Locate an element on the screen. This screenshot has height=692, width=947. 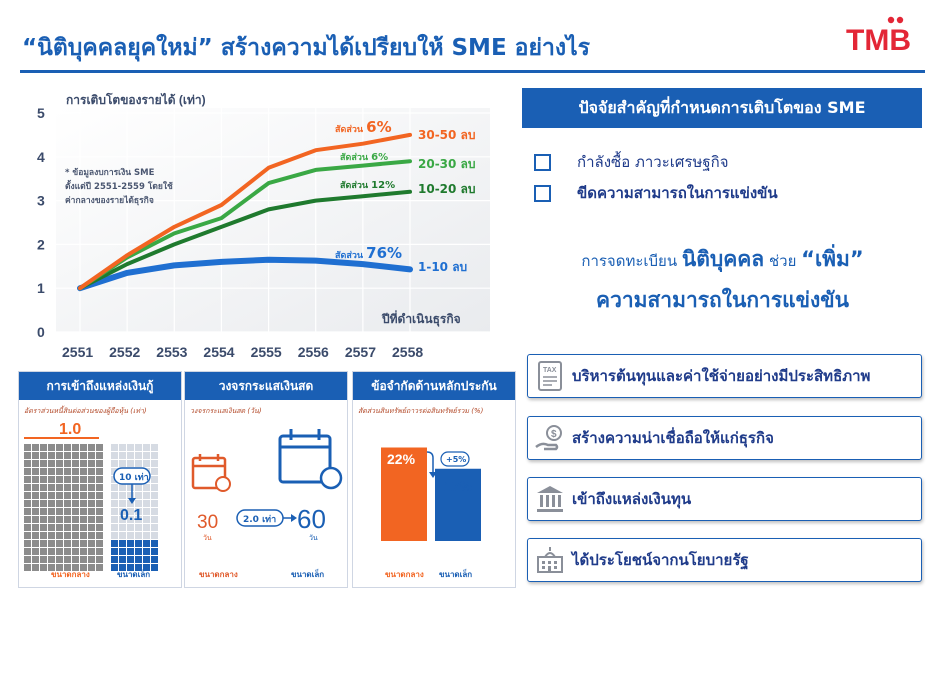
y-axis-ticks: 0 1 2 3 4 5 is located at coordinates (41, 222).